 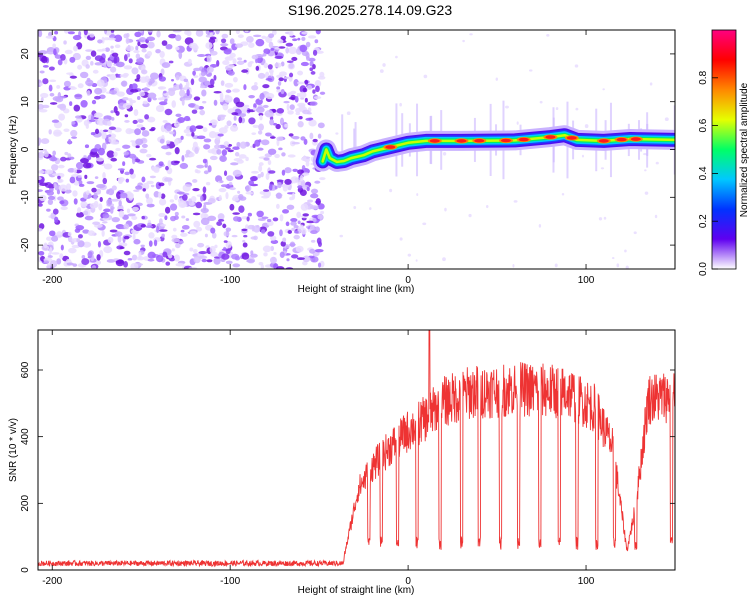 What do you see at coordinates (586, 280) in the screenshot?
I see `spectrogram-x-tick-label: 100` at bounding box center [586, 280].